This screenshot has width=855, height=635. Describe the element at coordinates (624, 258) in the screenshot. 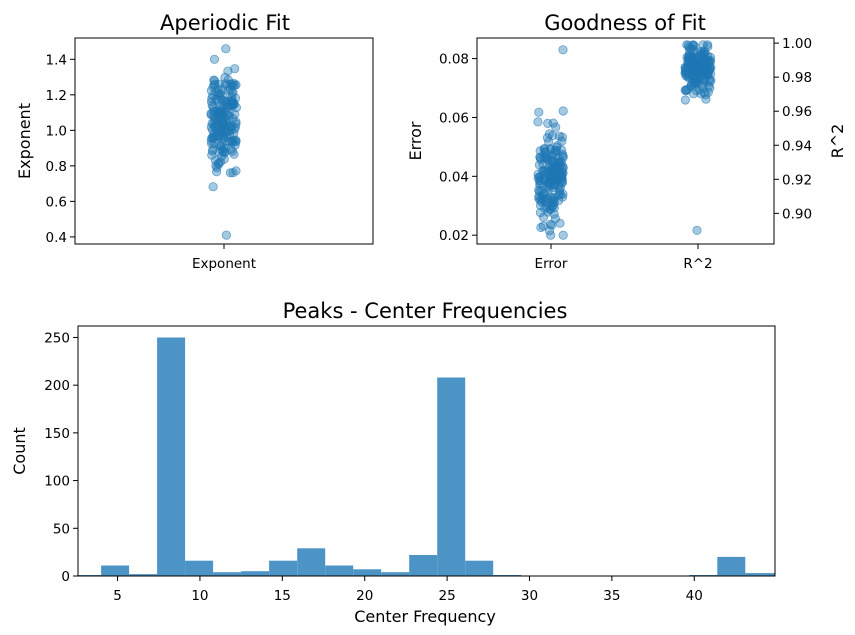

I see `goodness-of-fit-x-ticks: Error R^2` at that location.